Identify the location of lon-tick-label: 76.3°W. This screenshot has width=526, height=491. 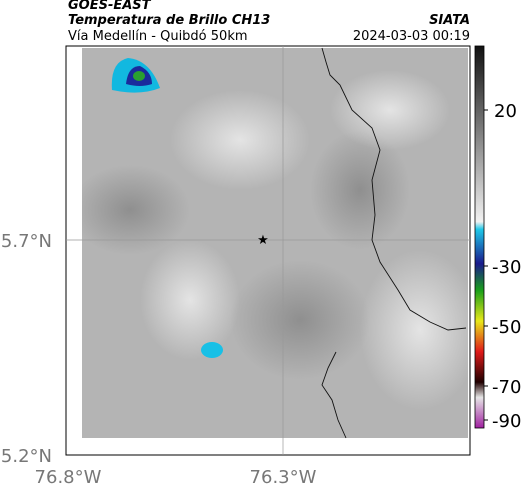
(283, 477).